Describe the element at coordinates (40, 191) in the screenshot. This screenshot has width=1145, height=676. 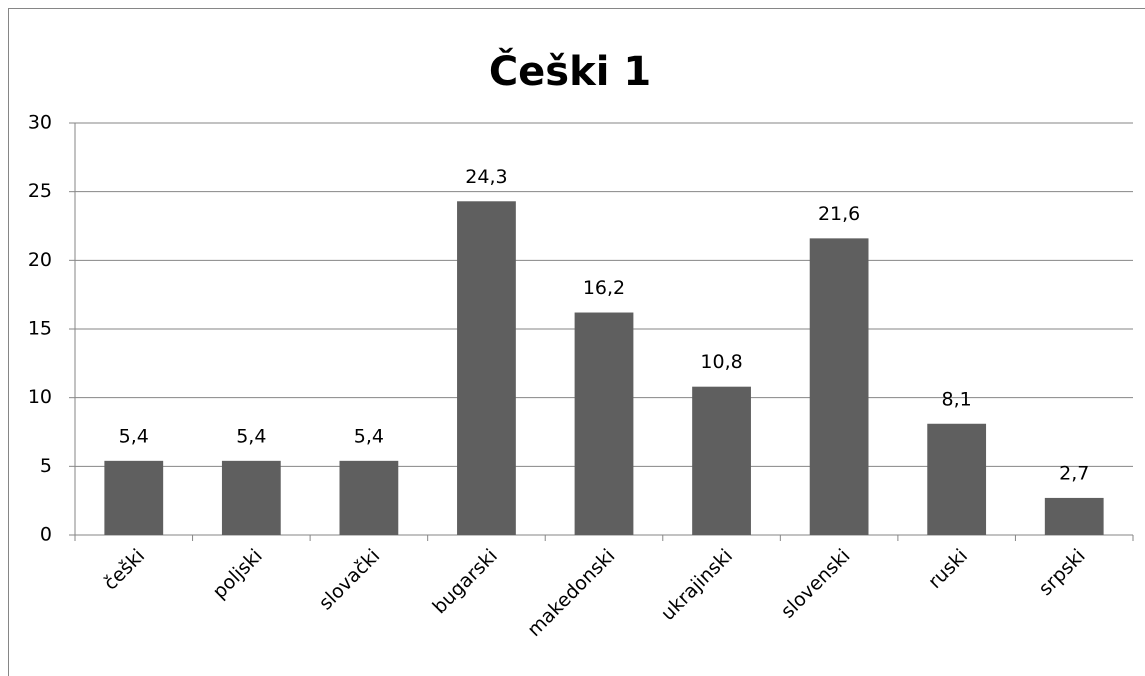
I see `y-tick-label: 25` at that location.